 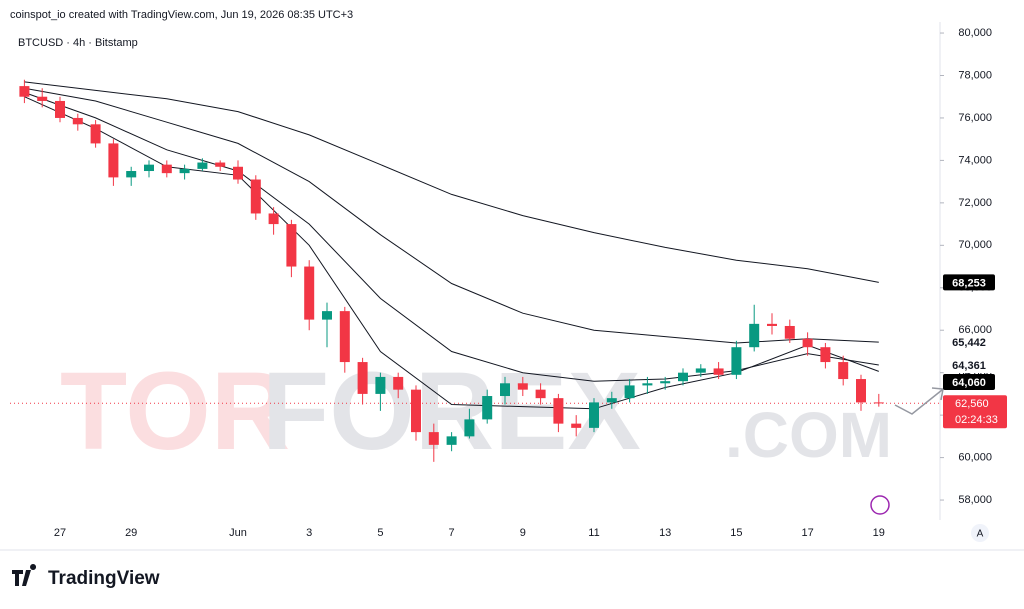 I want to click on arrow-icon, so click(x=919, y=401).